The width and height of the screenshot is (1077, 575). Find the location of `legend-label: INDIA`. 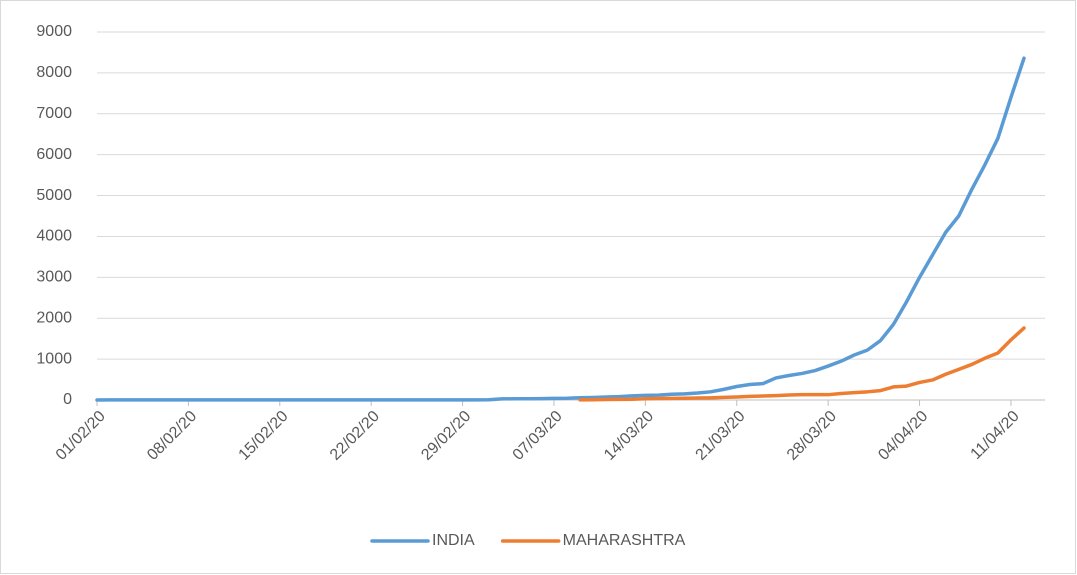

legend-label: INDIA is located at coordinates (453, 540).